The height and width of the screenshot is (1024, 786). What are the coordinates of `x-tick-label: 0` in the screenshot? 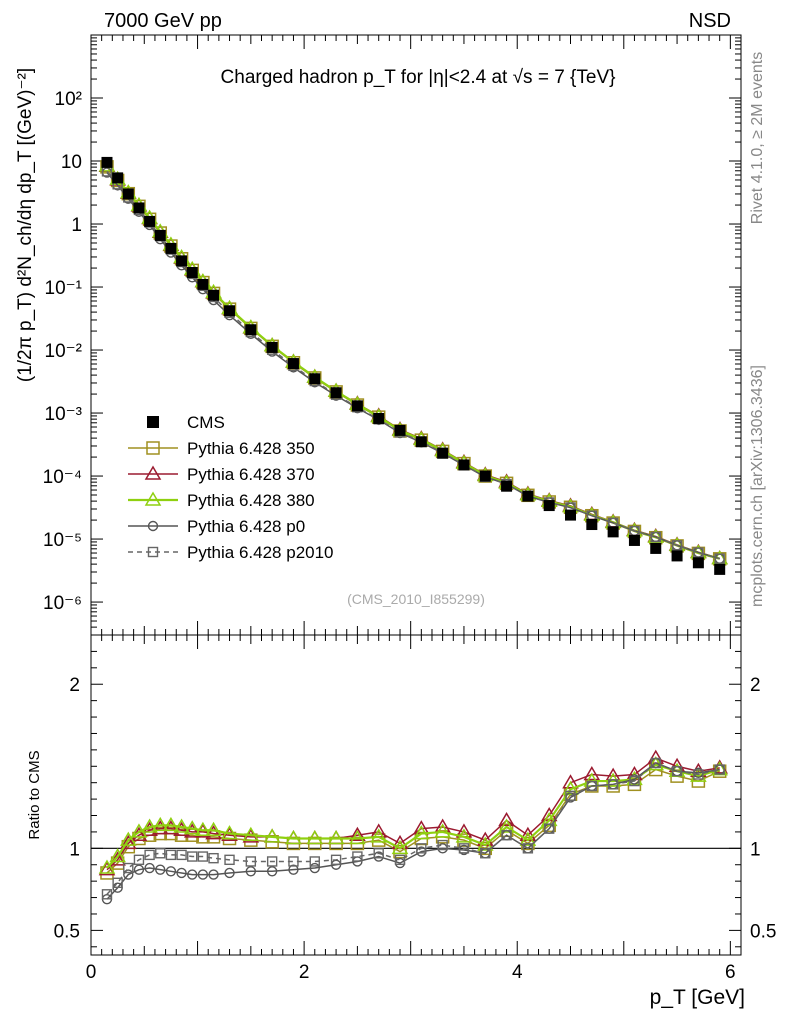 It's located at (91, 972).